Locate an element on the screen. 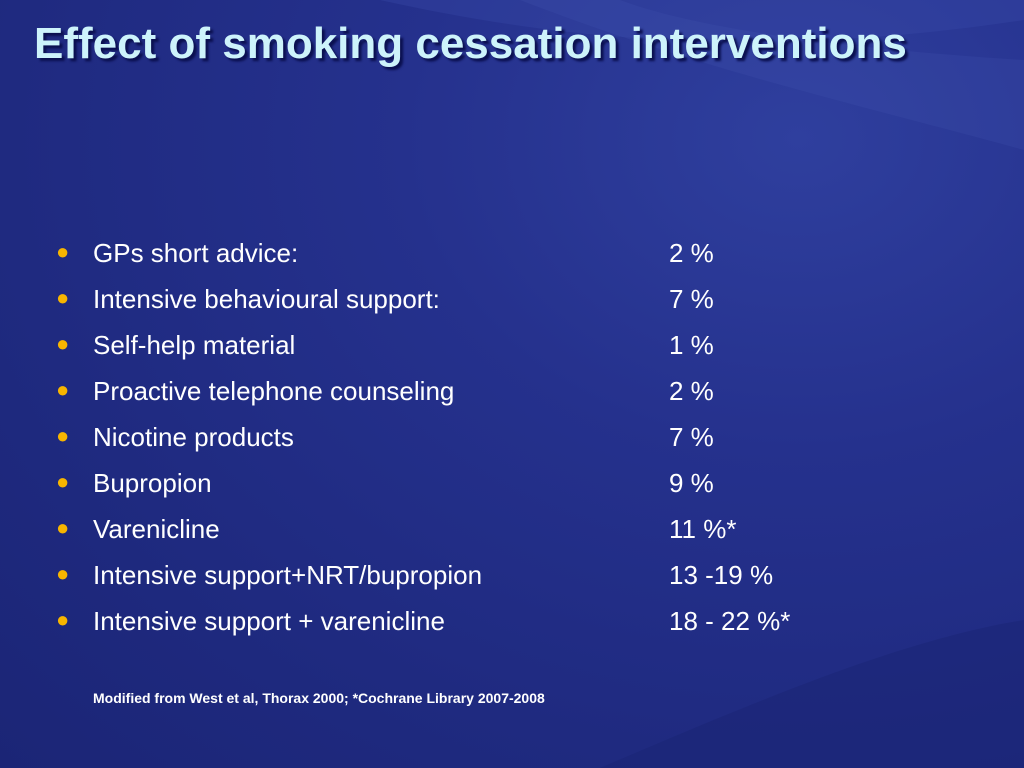 The height and width of the screenshot is (768, 1024). item-label: Bupropion is located at coordinates (152, 483).